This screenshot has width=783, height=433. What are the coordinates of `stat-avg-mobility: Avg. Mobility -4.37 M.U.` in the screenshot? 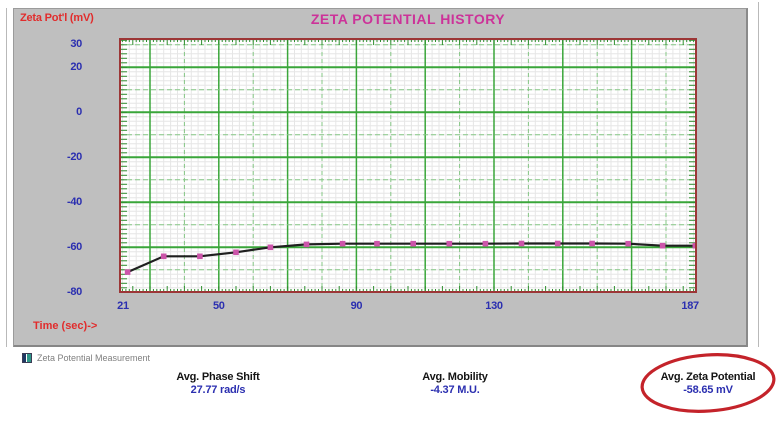 It's located at (455, 383).